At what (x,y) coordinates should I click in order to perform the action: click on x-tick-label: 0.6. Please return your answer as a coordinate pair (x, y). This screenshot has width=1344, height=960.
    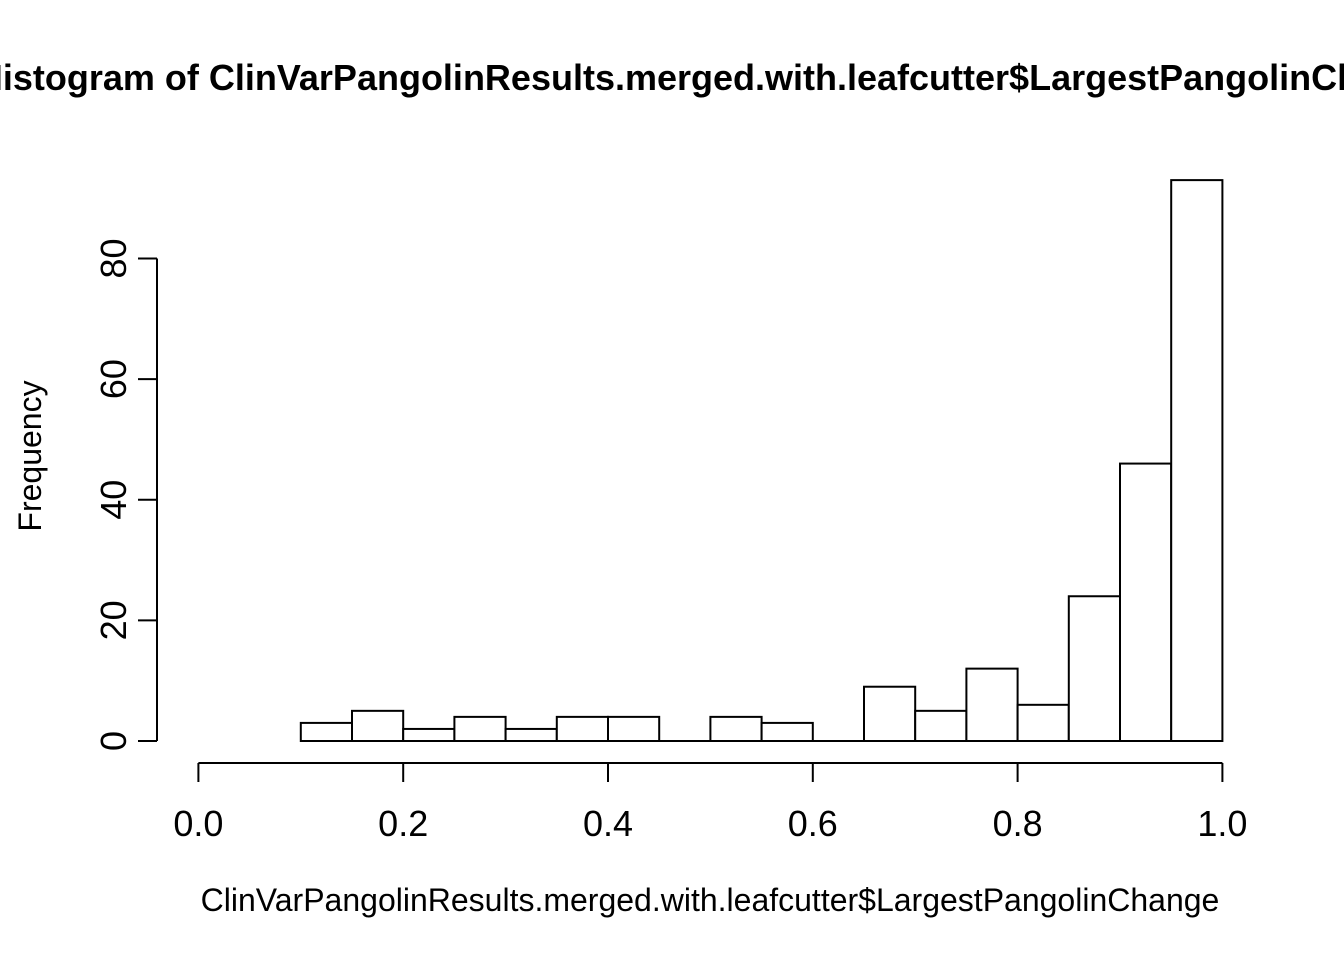
    Looking at the image, I should click on (813, 823).